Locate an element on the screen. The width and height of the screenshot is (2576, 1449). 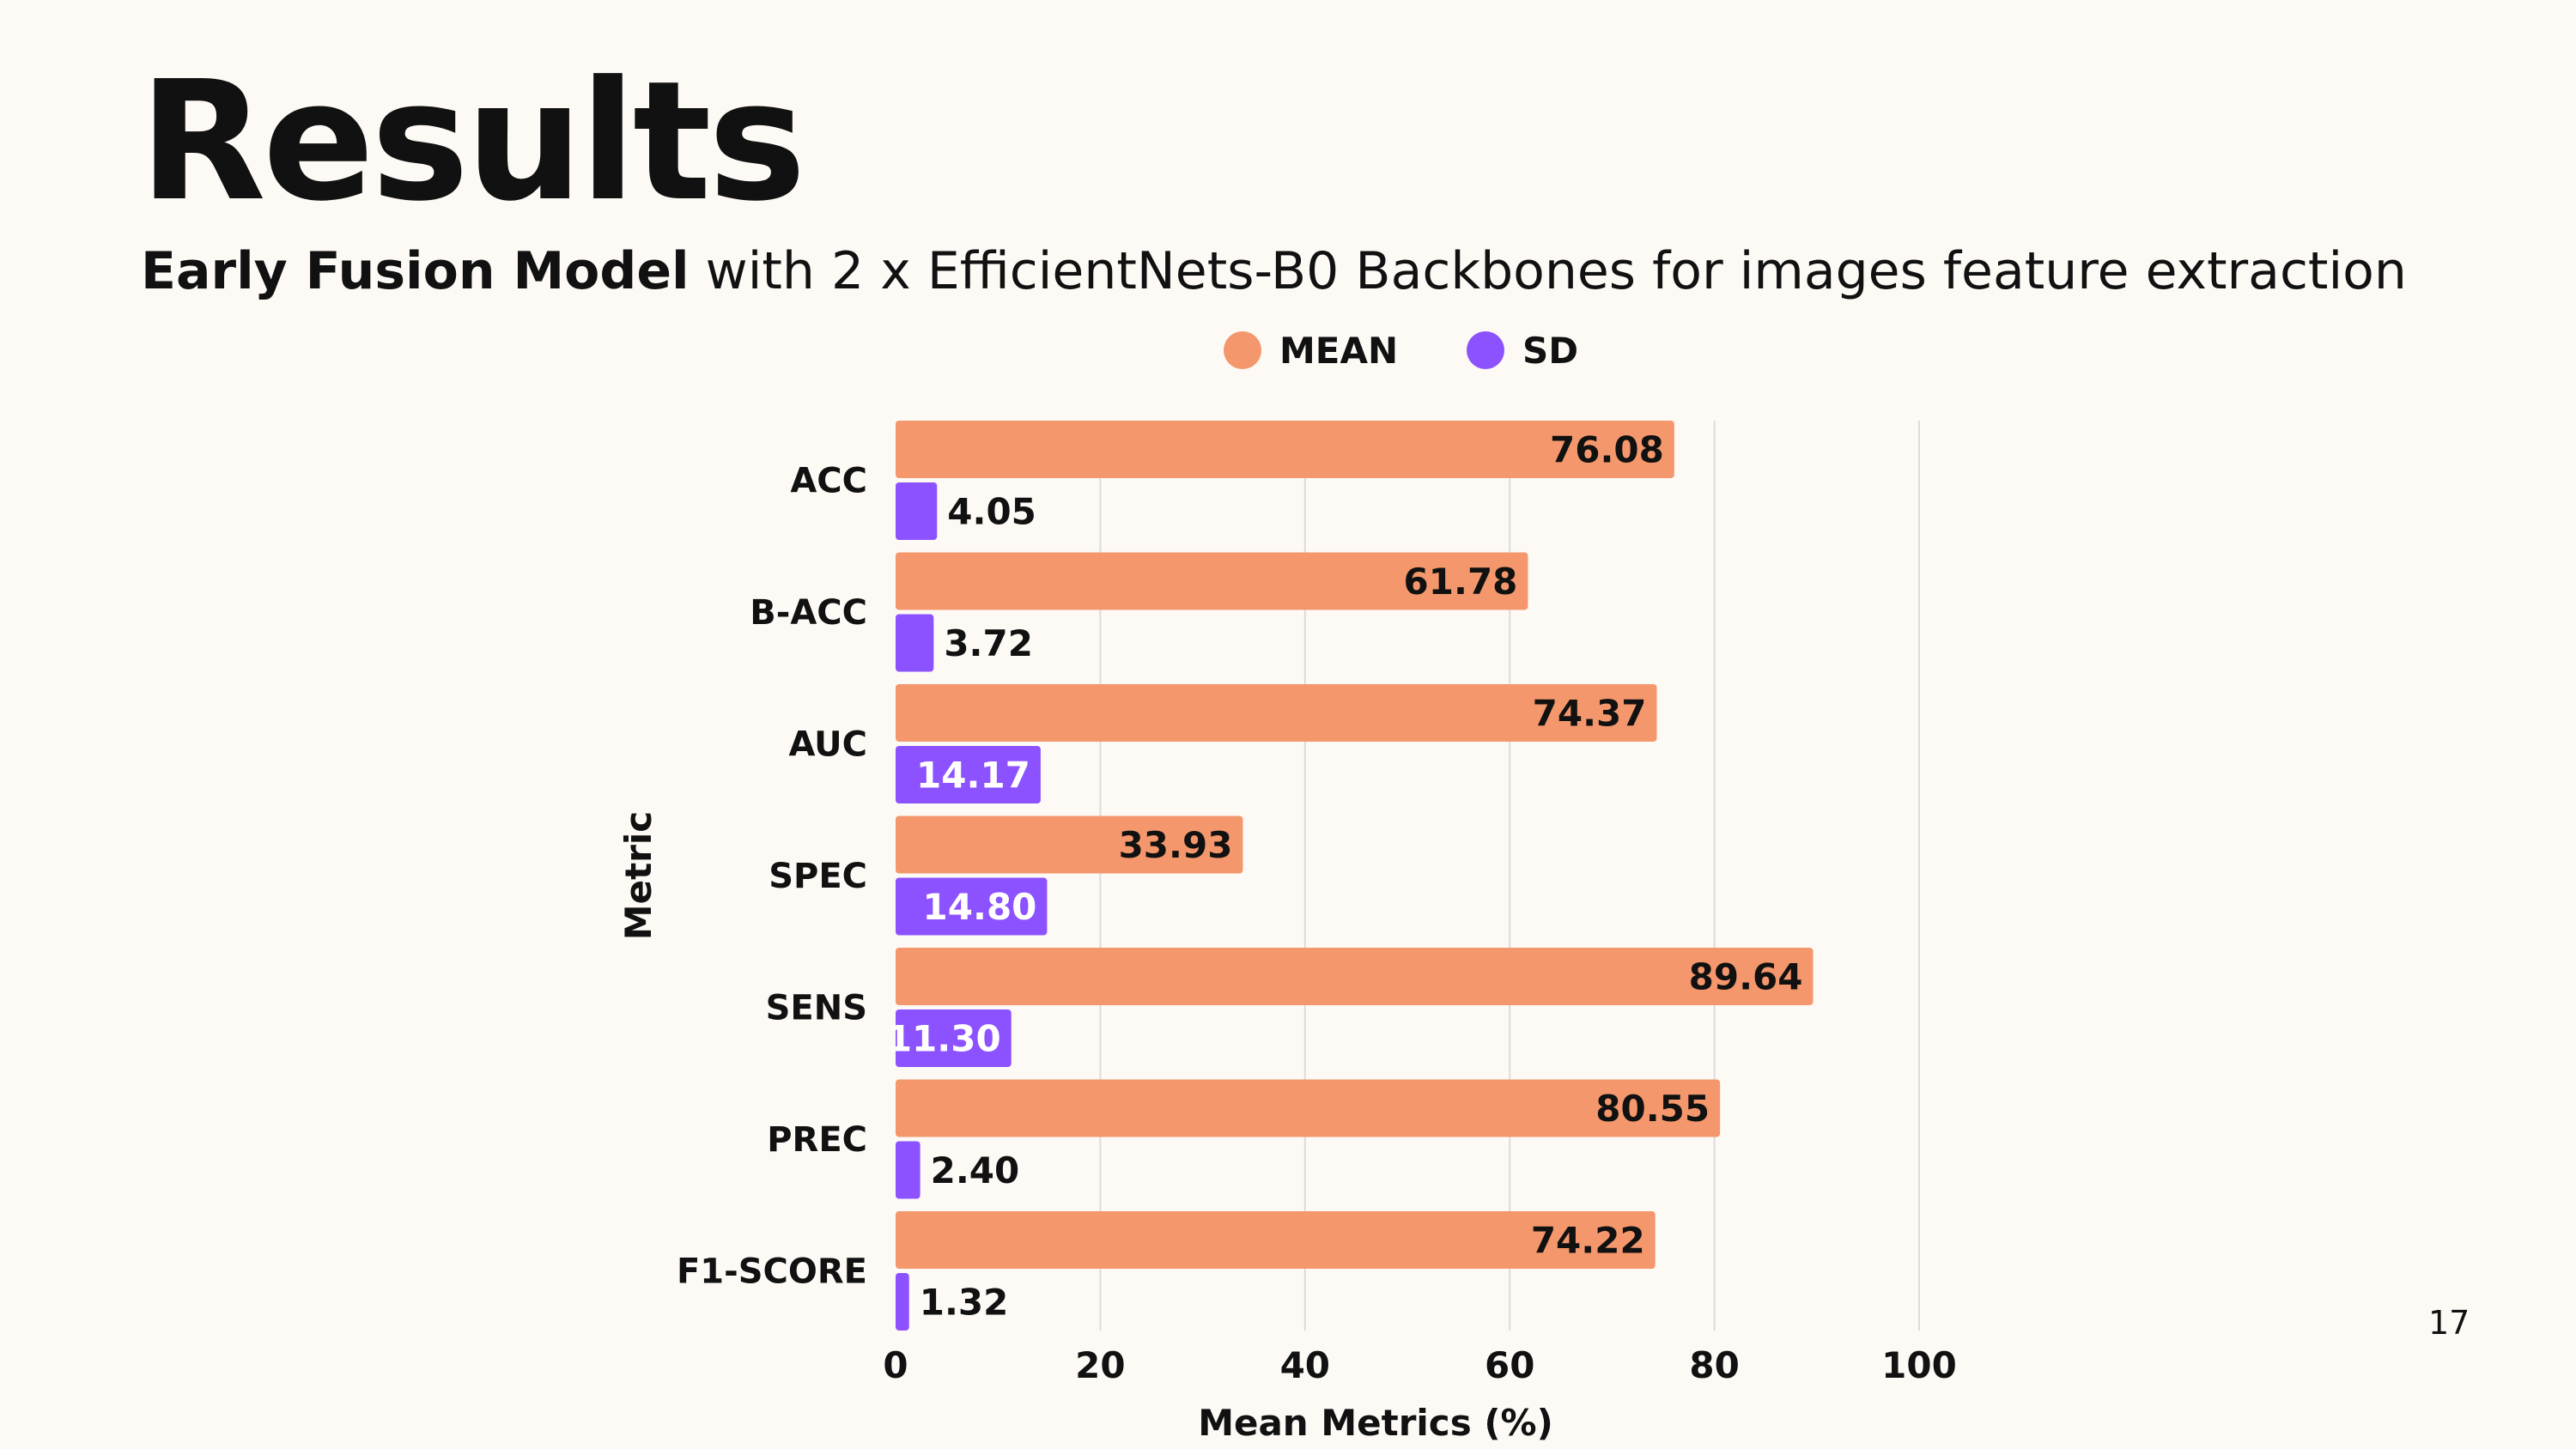
category-label: PREC is located at coordinates (817, 1140).